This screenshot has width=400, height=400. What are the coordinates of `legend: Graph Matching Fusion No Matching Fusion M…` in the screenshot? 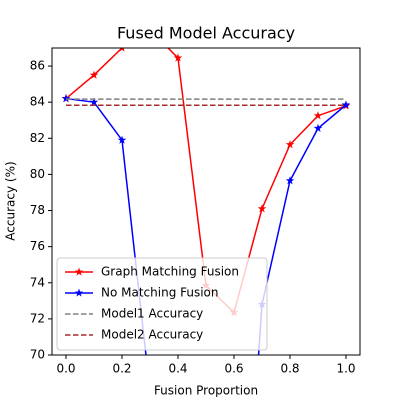 It's located at (162, 304).